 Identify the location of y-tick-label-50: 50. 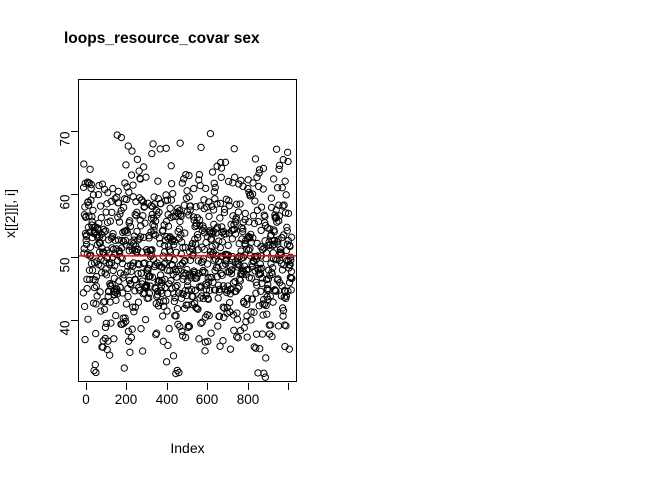
(65, 265).